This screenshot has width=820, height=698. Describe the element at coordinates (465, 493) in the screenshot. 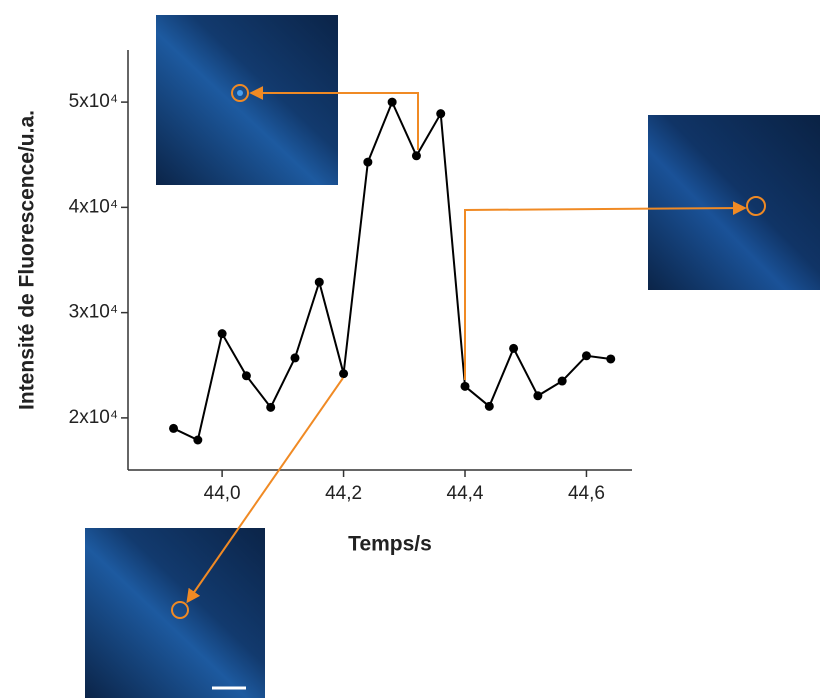

I see `x-tick-label: 44,4` at that location.